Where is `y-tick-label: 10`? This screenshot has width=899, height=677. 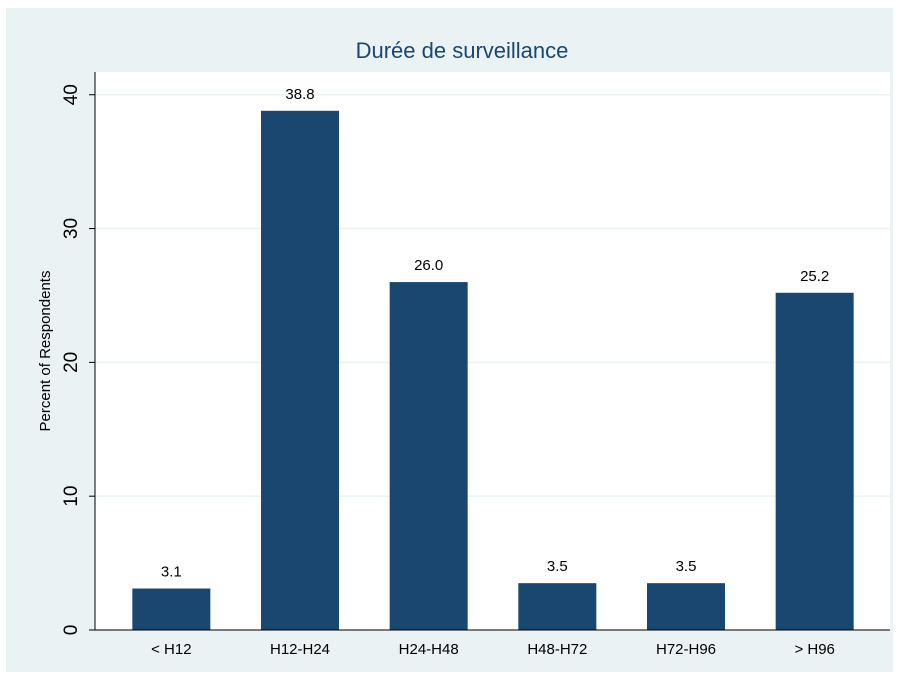 y-tick-label: 10 is located at coordinates (71, 496).